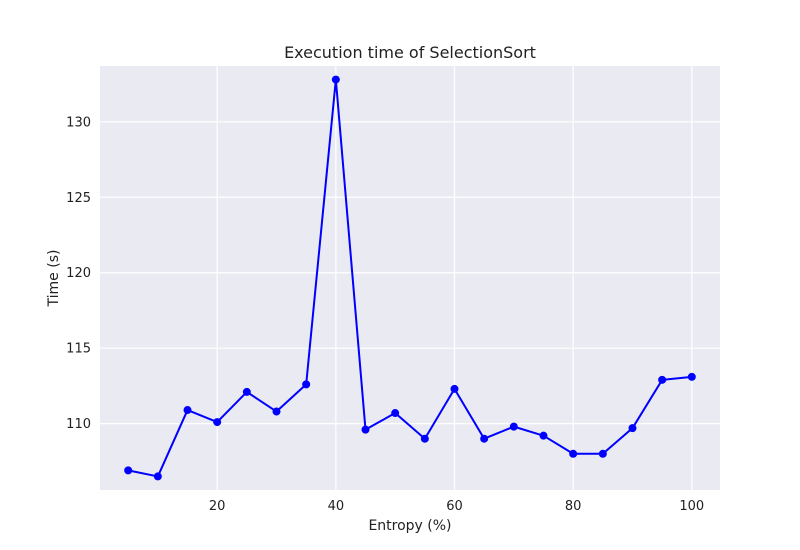  I want to click on x-tick-label: 60, so click(454, 506).